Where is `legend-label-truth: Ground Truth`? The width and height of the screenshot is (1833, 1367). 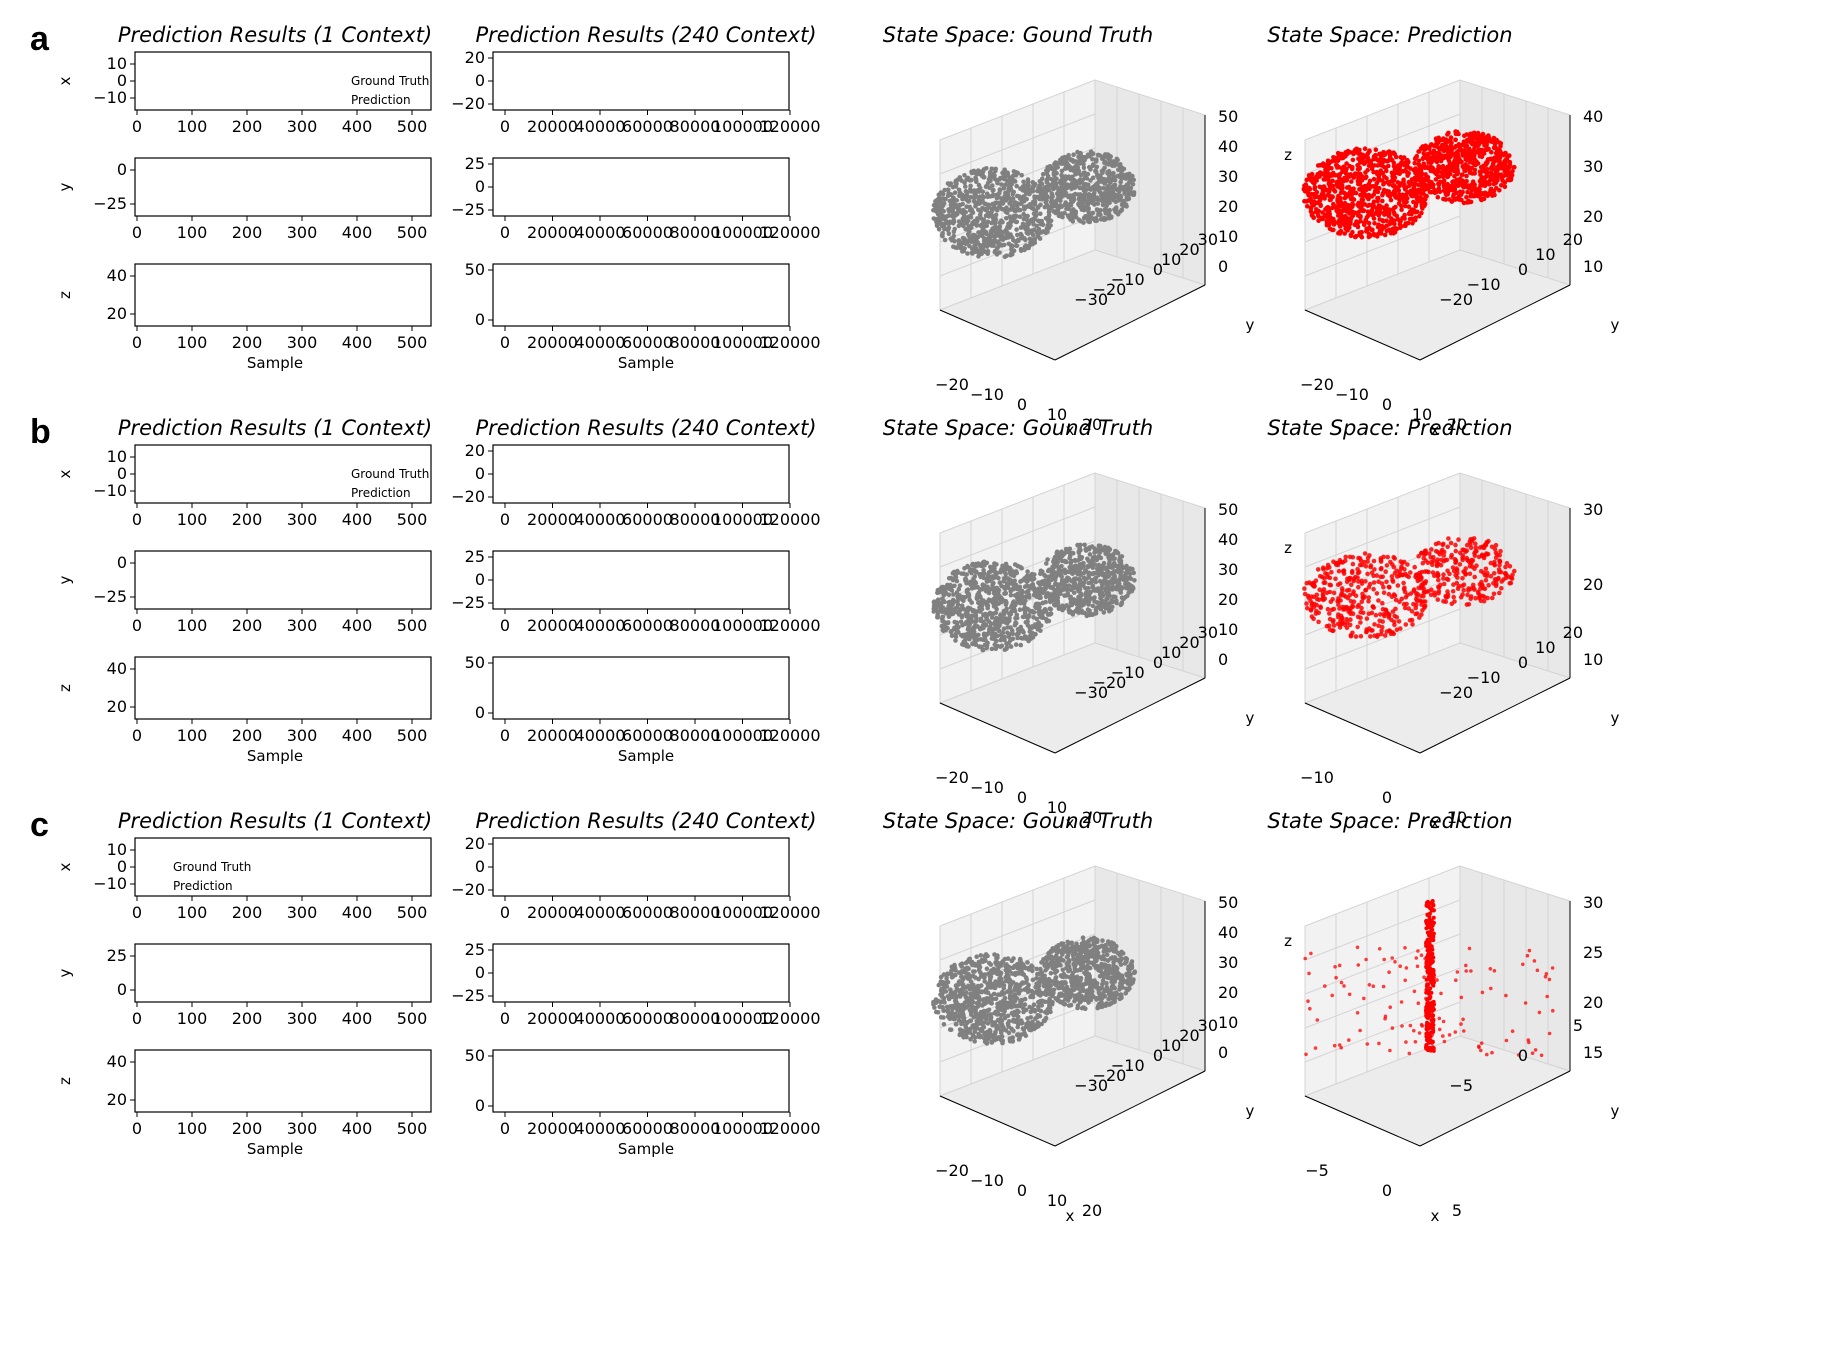
legend-label-truth: Ground Truth is located at coordinates (390, 81).